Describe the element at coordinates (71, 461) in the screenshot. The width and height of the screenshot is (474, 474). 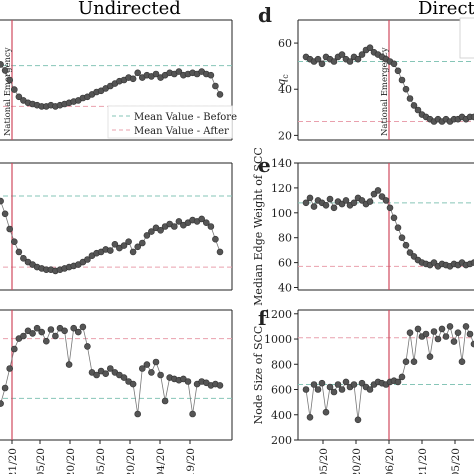
I see `x-tick-label: 04/20/20` at that location.